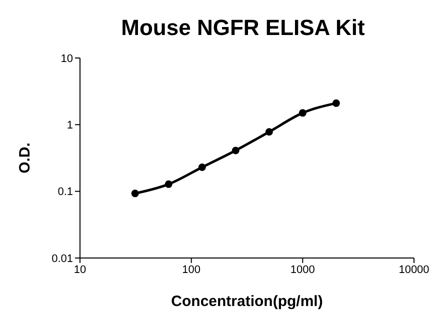  Describe the element at coordinates (25, 158) in the screenshot. I see `y-axis-title: O.D.` at that location.